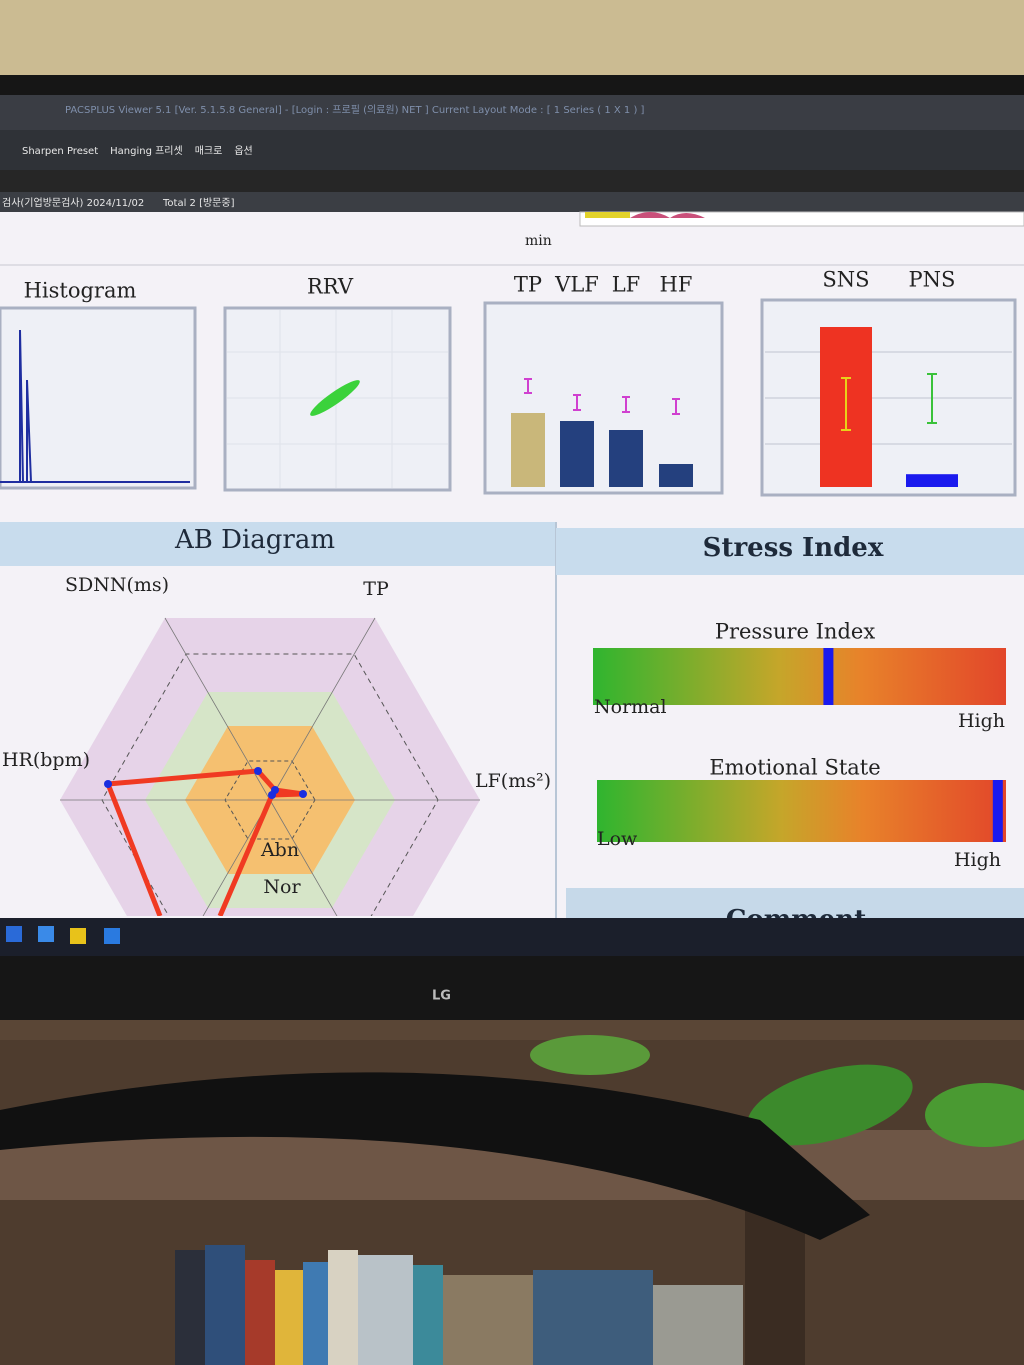 Image resolution: width=1024 pixels, height=1365 pixels. I want to click on monitor-stand, so click(435, 1156).